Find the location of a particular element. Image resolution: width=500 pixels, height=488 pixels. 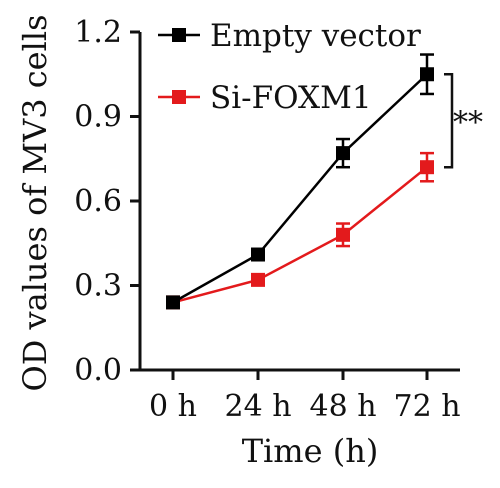

series-line is located at coordinates (300, 235).